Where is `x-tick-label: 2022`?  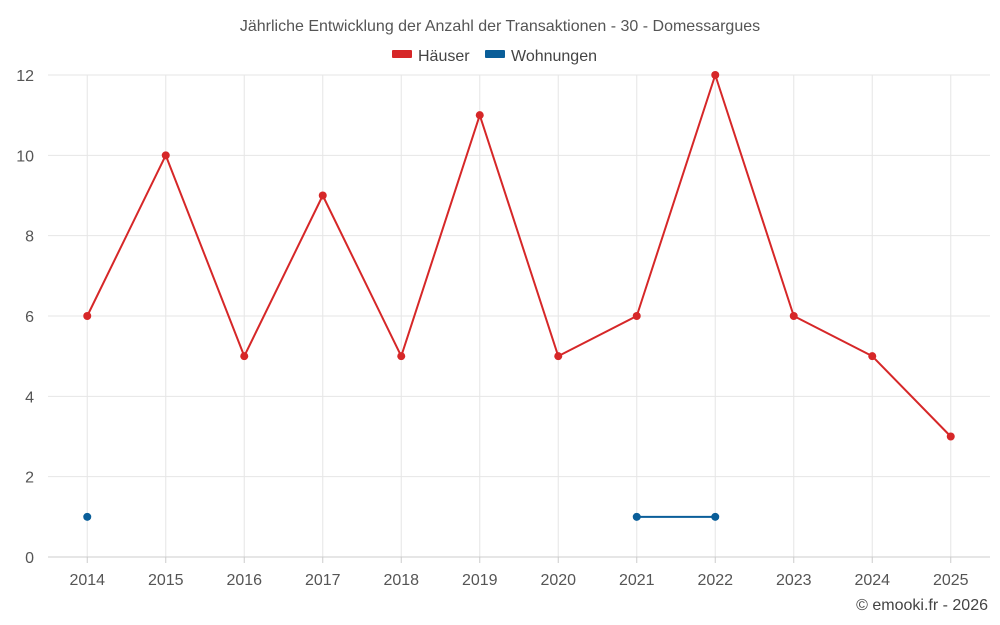
x-tick-label: 2022 is located at coordinates (715, 580).